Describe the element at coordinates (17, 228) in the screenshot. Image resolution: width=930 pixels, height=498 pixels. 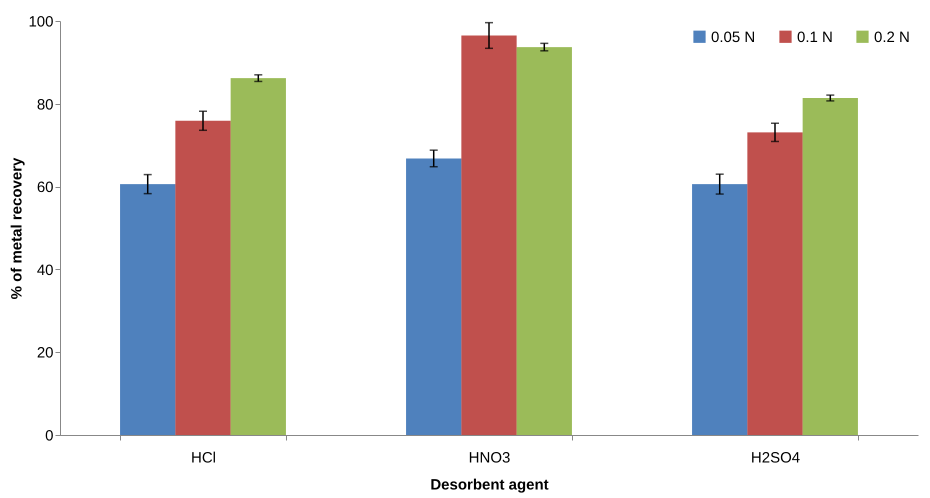
I see `y-axis-title: % of metal recovery` at that location.